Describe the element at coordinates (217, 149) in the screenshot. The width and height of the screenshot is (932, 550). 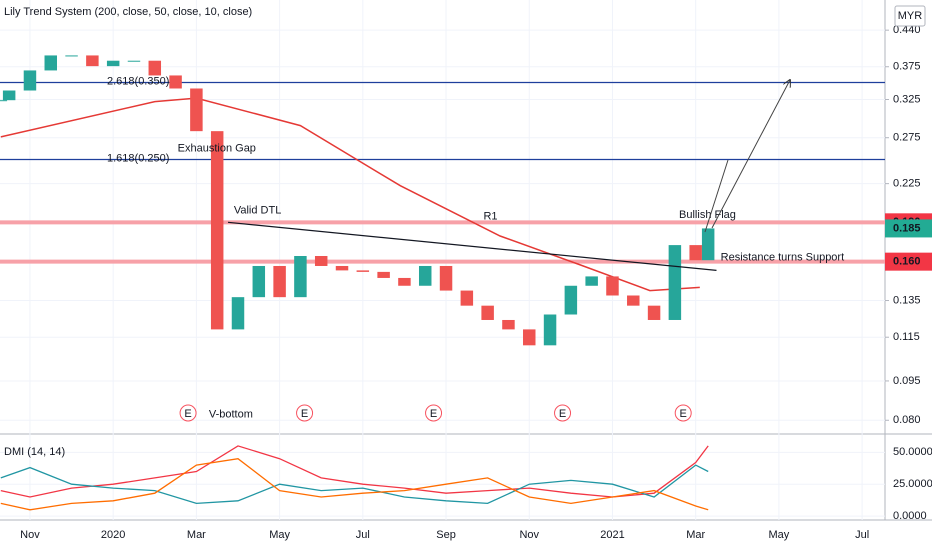
I see `annotation: Exhaustion Gap` at that location.